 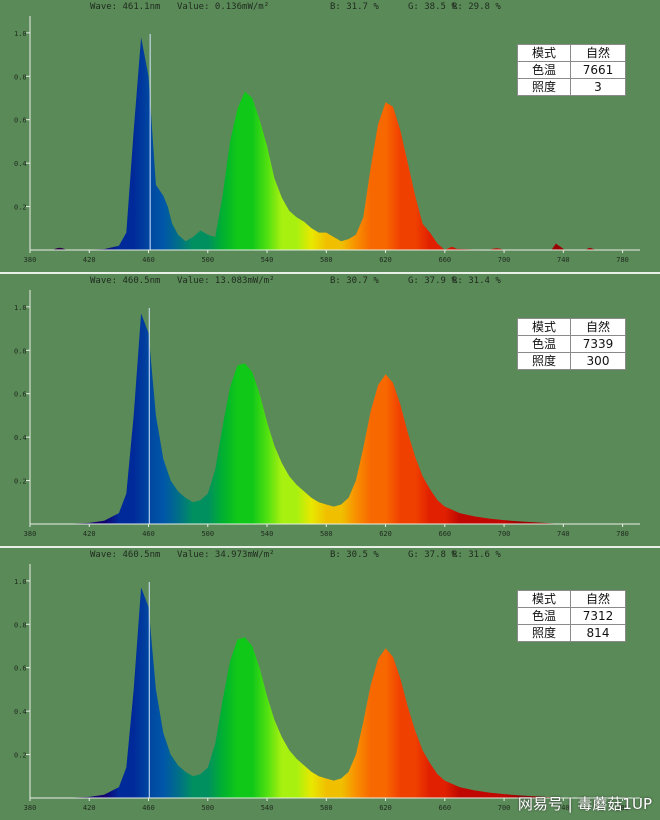 What do you see at coordinates (223, 7) in the screenshot?
I see `value-readout: Value: 0.136mW/m²` at bounding box center [223, 7].